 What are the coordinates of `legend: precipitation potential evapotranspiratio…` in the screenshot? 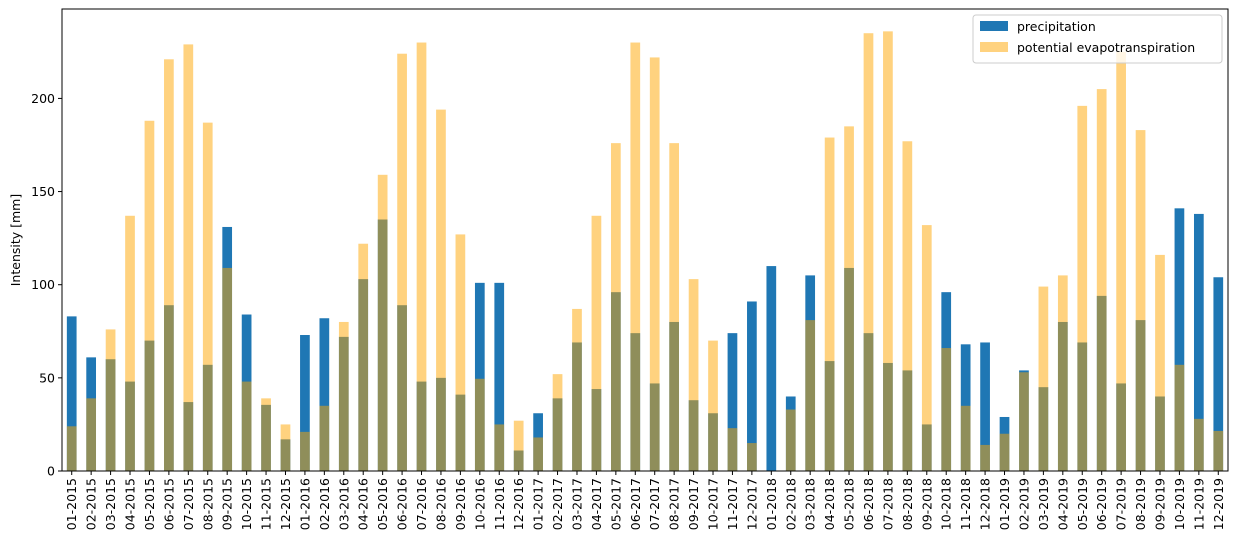 It's located at (1097, 39).